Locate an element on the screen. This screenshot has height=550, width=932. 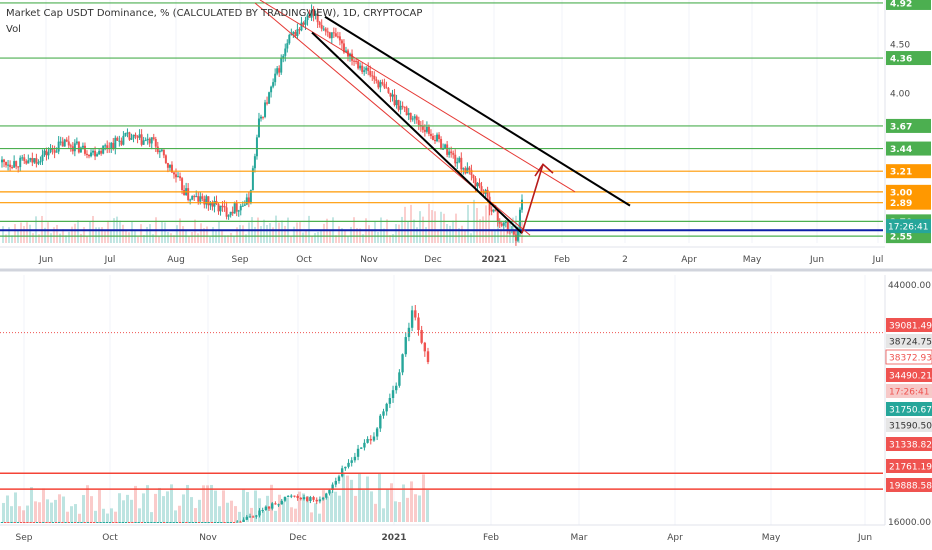
top-date-tick: 2021 is located at coordinates (493, 260).